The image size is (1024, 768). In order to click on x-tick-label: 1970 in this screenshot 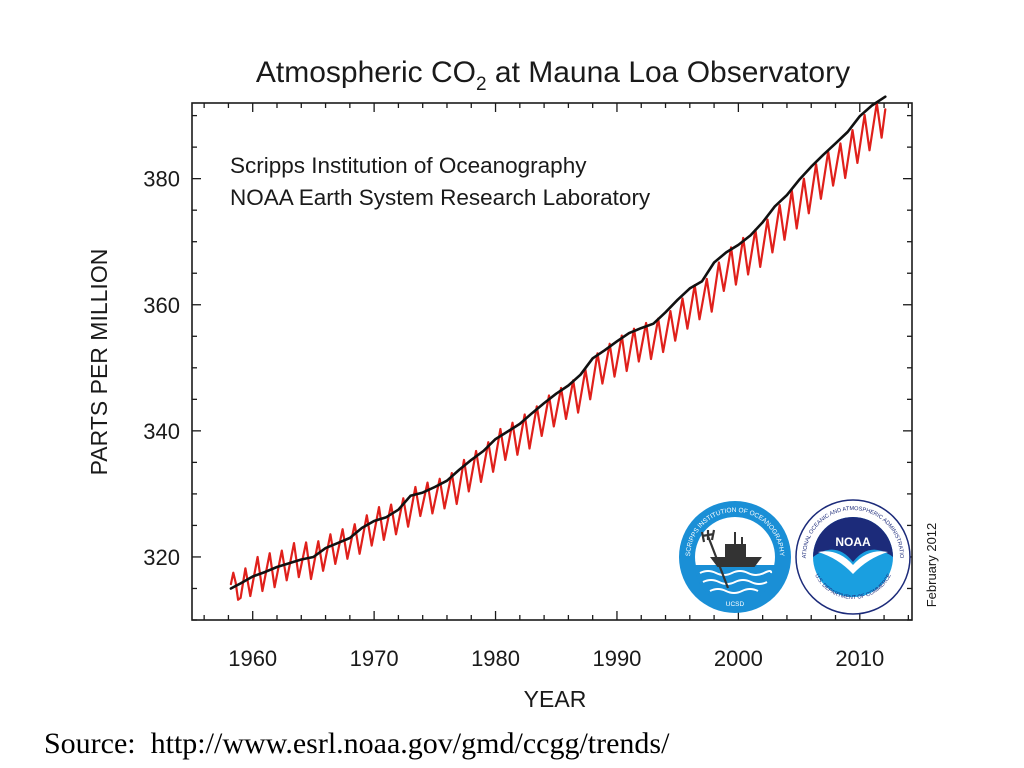, I will do `click(374, 658)`.